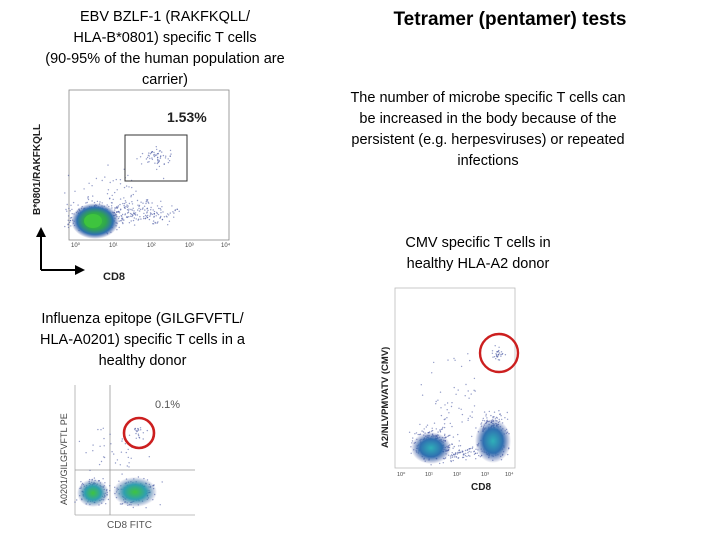 Image resolution: width=720 pixels, height=540 pixels. What do you see at coordinates (226, 245) in the screenshot?
I see `ebv-tick-label: 10⁴` at bounding box center [226, 245].